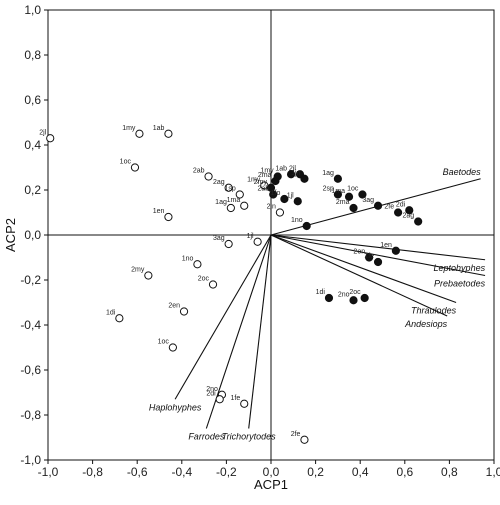 Image resolution: width=500 pixels, height=505 pixels. I want to click on x-tick-label: 1,0, so click(493, 472).